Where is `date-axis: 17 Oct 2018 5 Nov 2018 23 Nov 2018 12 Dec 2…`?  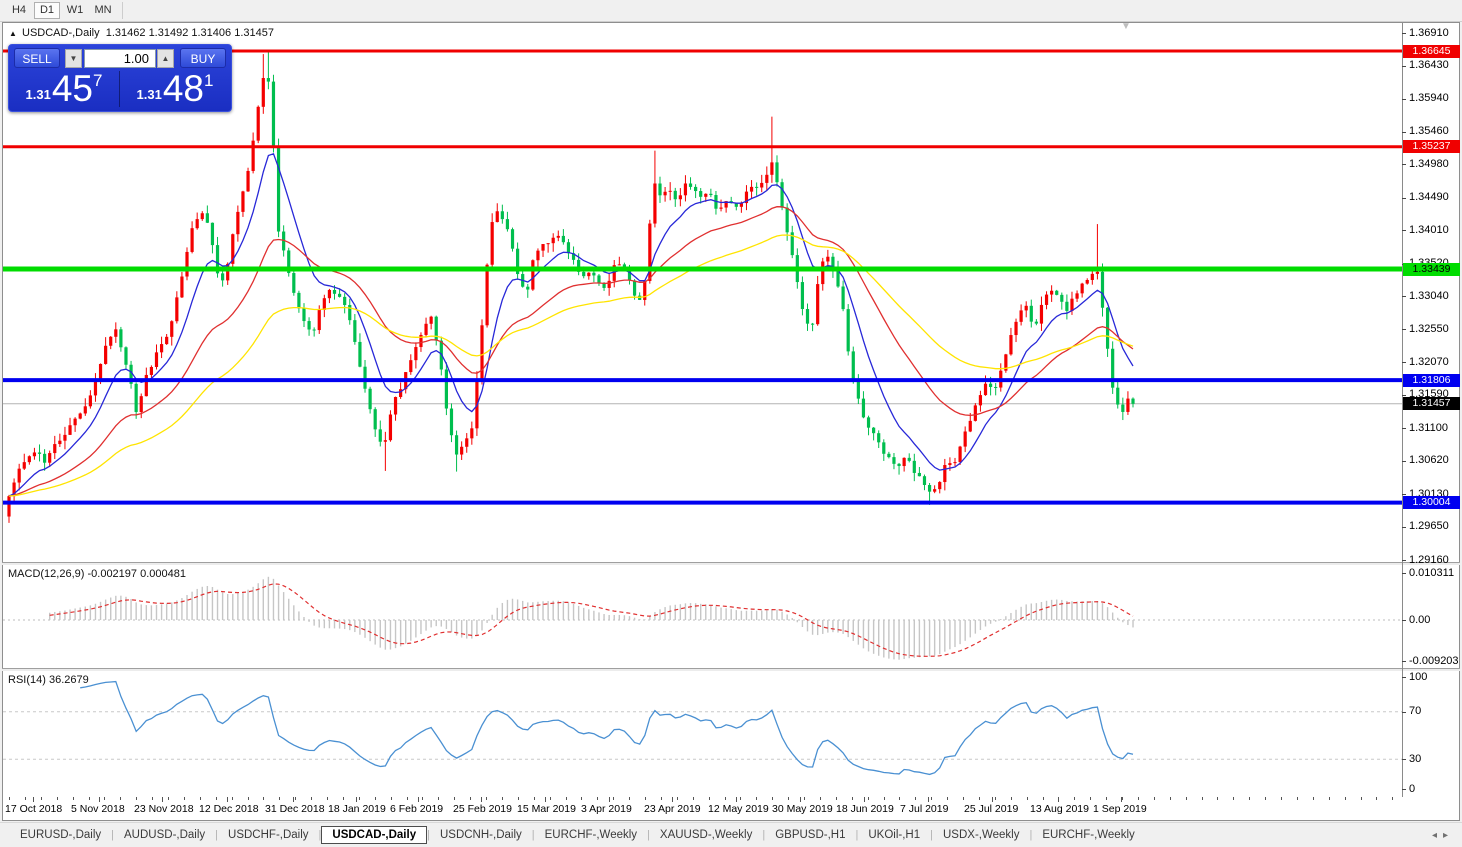
date-axis: 17 Oct 2018 5 Nov 2018 23 Nov 2018 12 Dec 2… is located at coordinates (702, 808).